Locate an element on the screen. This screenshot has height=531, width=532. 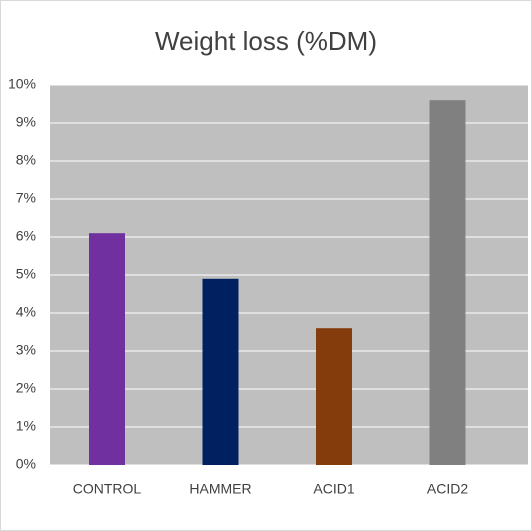
x-tick-label: ACID1 is located at coordinates (333, 489).